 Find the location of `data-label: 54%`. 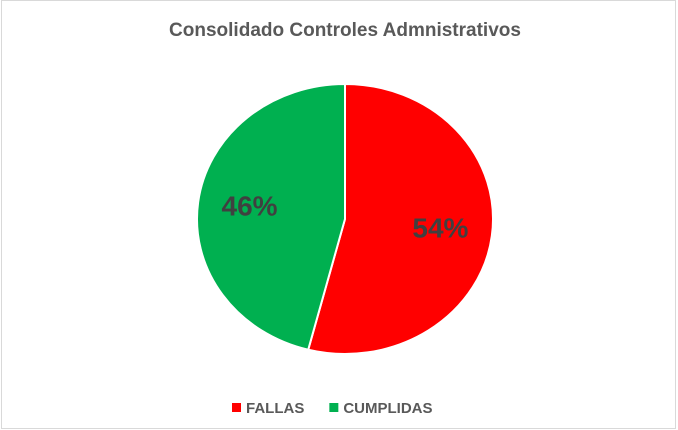

data-label: 54% is located at coordinates (440, 227).